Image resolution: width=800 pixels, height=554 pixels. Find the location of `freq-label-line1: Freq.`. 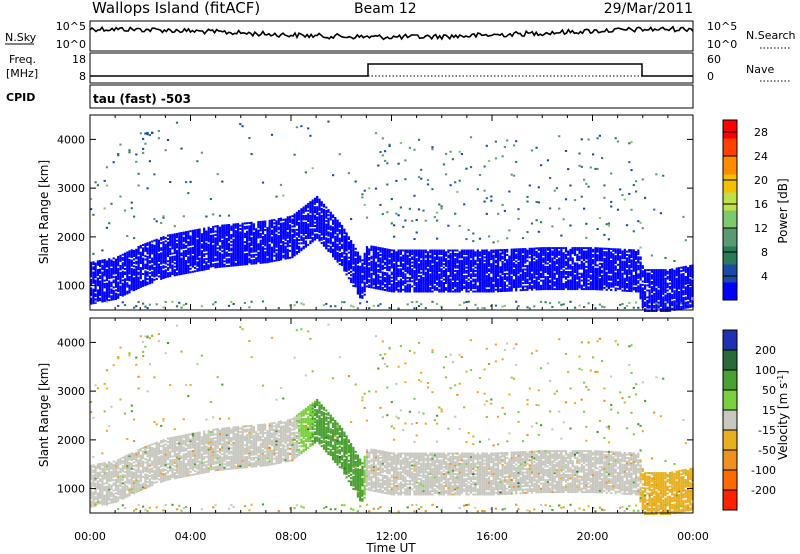

freq-label-line1: Freq. is located at coordinates (22, 59).